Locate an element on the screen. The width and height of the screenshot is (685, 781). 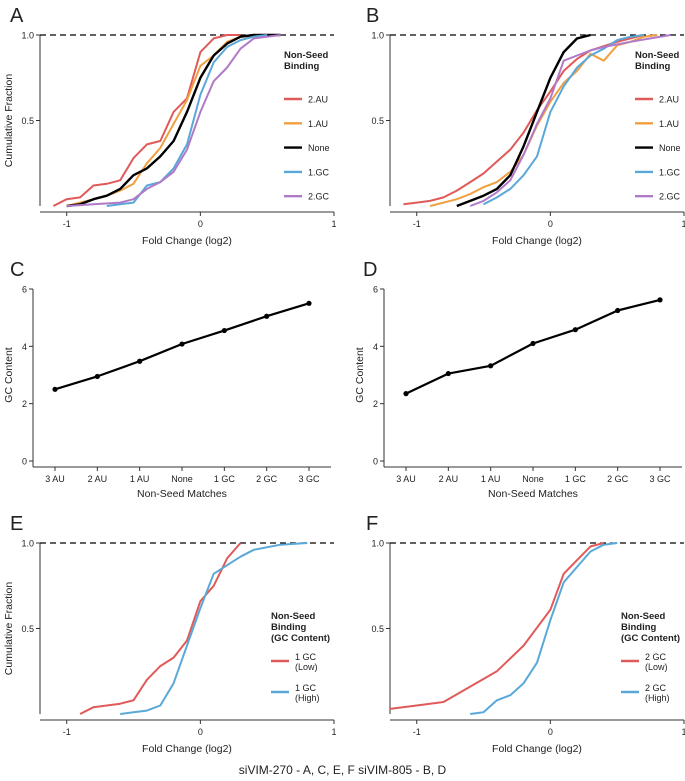
panel-label: C is located at coordinates (17, 270).